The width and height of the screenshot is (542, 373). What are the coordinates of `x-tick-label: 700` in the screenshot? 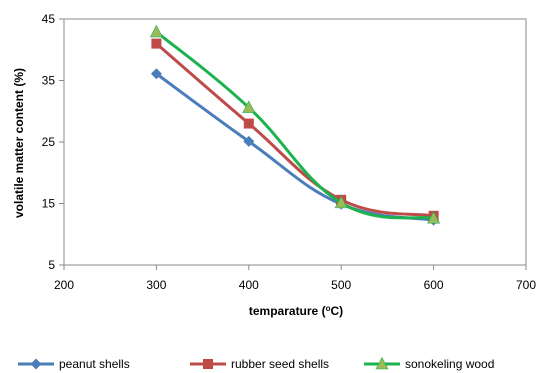 It's located at (526, 285).